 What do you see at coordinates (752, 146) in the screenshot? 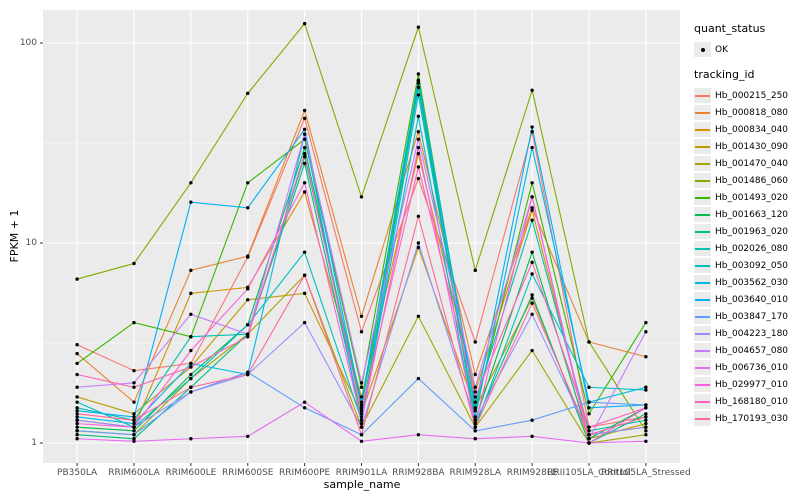
I see `legend-item-label: Hb_001430_090` at bounding box center [752, 146].